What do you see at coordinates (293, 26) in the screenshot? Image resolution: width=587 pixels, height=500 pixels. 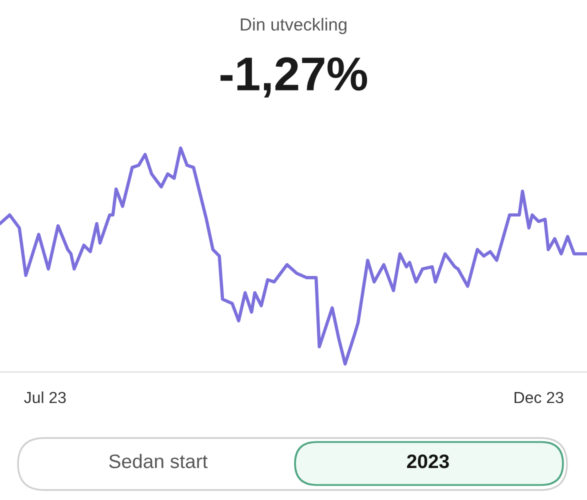 I see `chart-title: Din utveckling` at bounding box center [293, 26].